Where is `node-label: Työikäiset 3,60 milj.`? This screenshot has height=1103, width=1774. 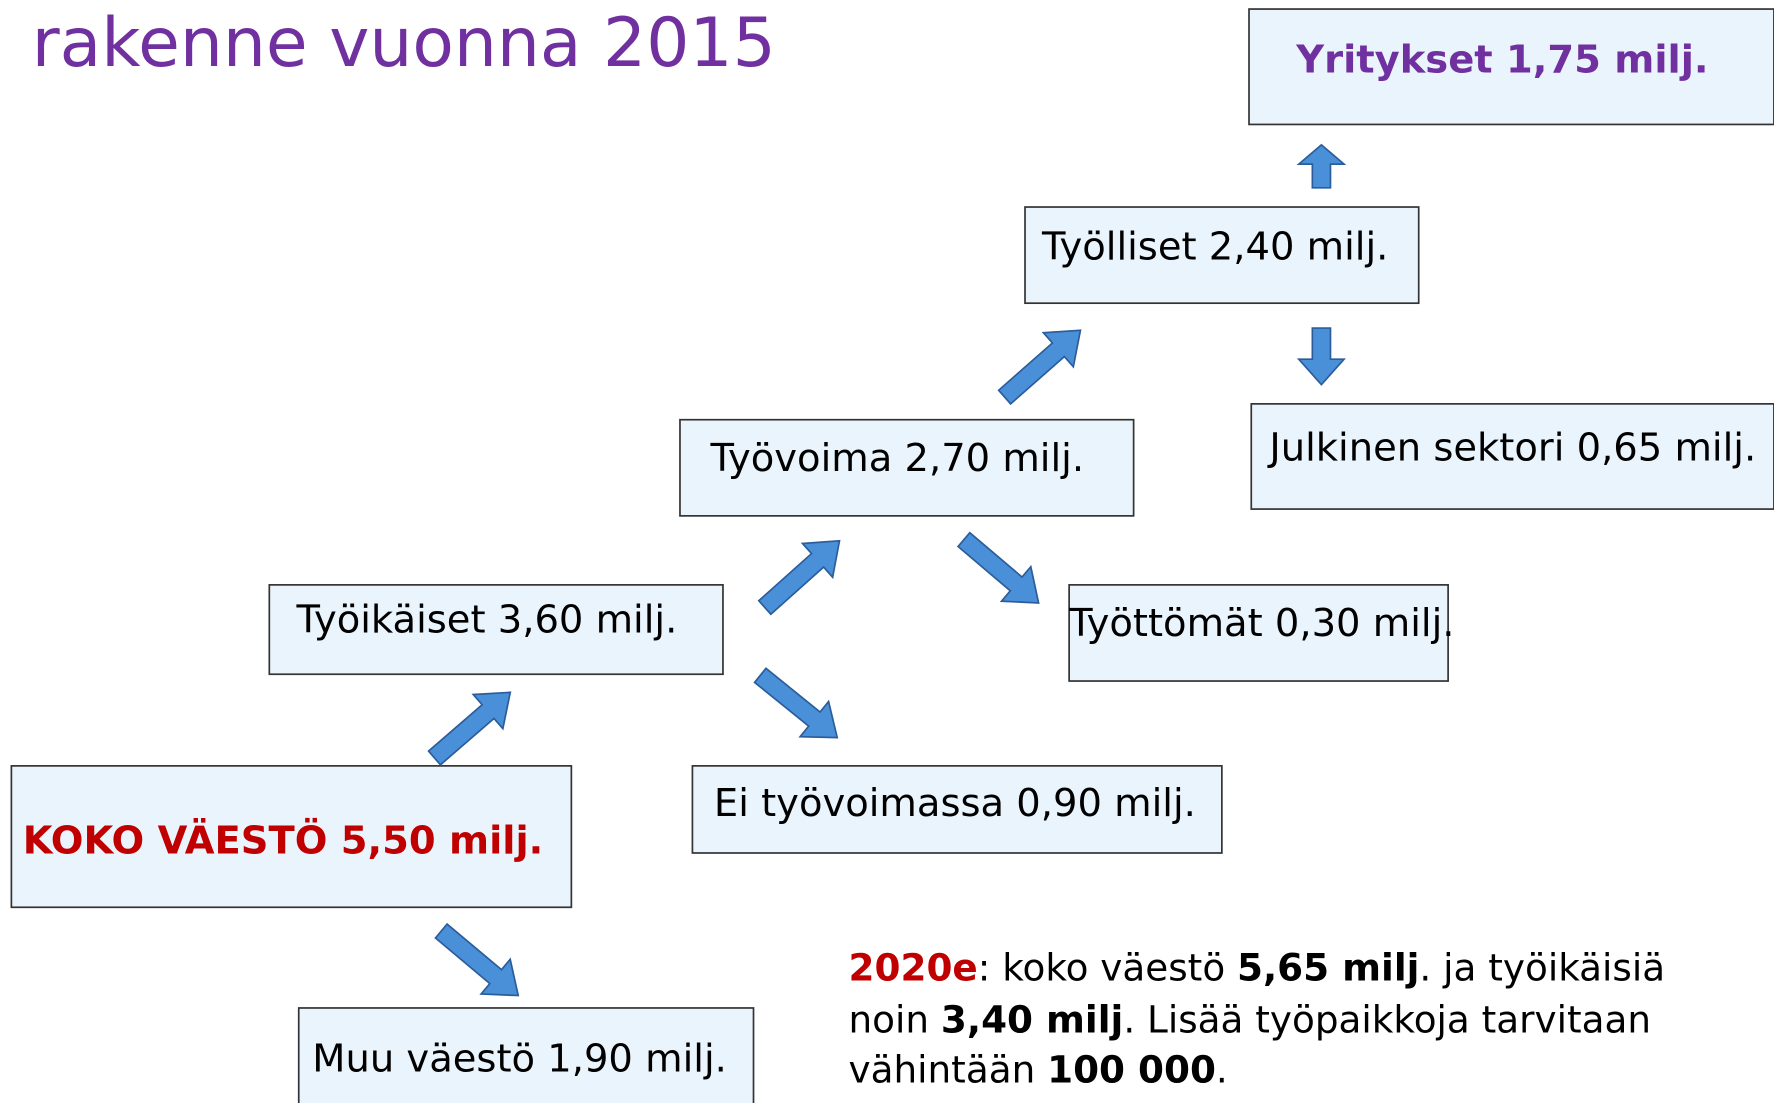 node-label: Työikäiset 3,60 milj. is located at coordinates (486, 620).